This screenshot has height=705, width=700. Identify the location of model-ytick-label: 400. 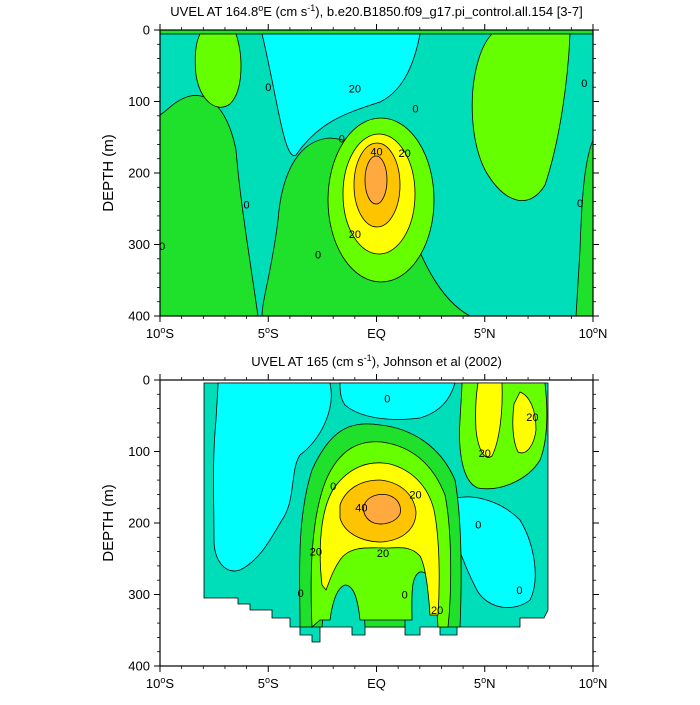
(139, 316).